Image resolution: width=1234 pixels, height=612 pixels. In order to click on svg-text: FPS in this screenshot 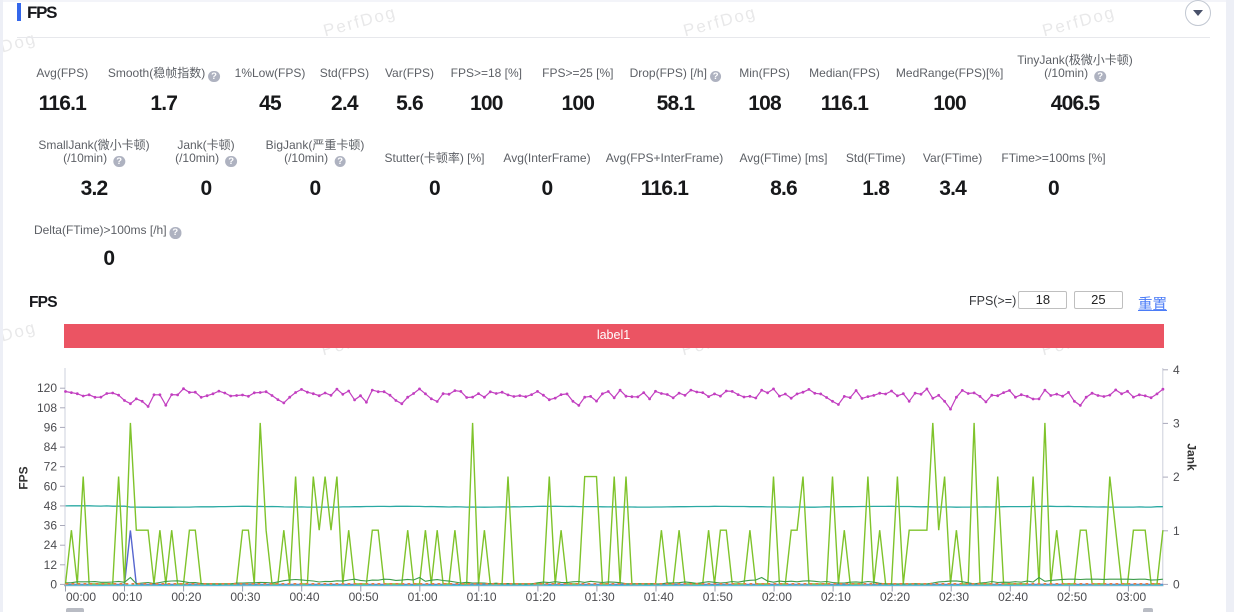, I will do `click(24, 477)`.